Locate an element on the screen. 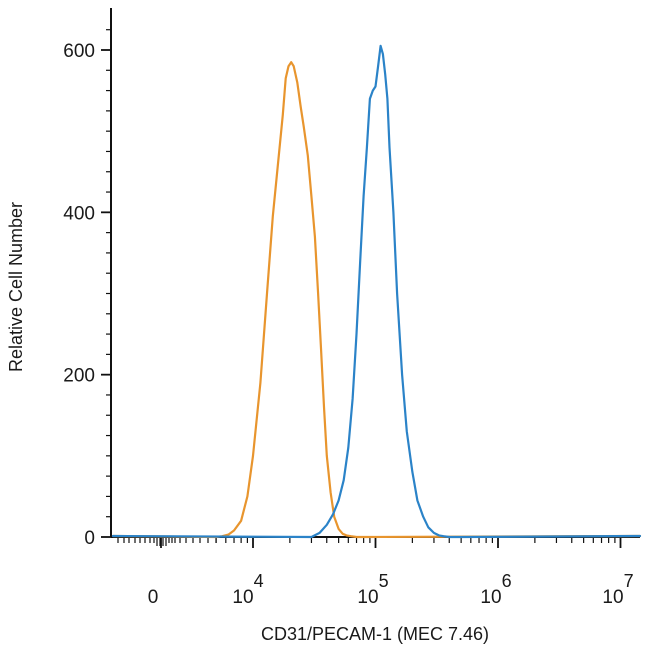  y-tick-label: 600 is located at coordinates (79, 51).